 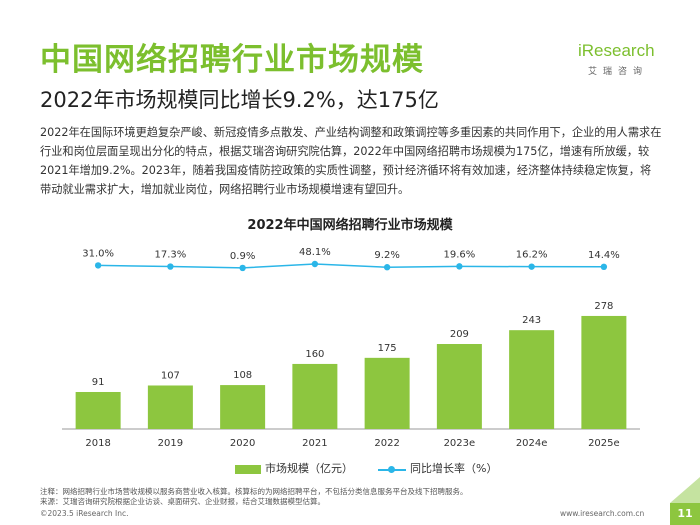 I want to click on growth-point-2019, so click(x=170, y=266).